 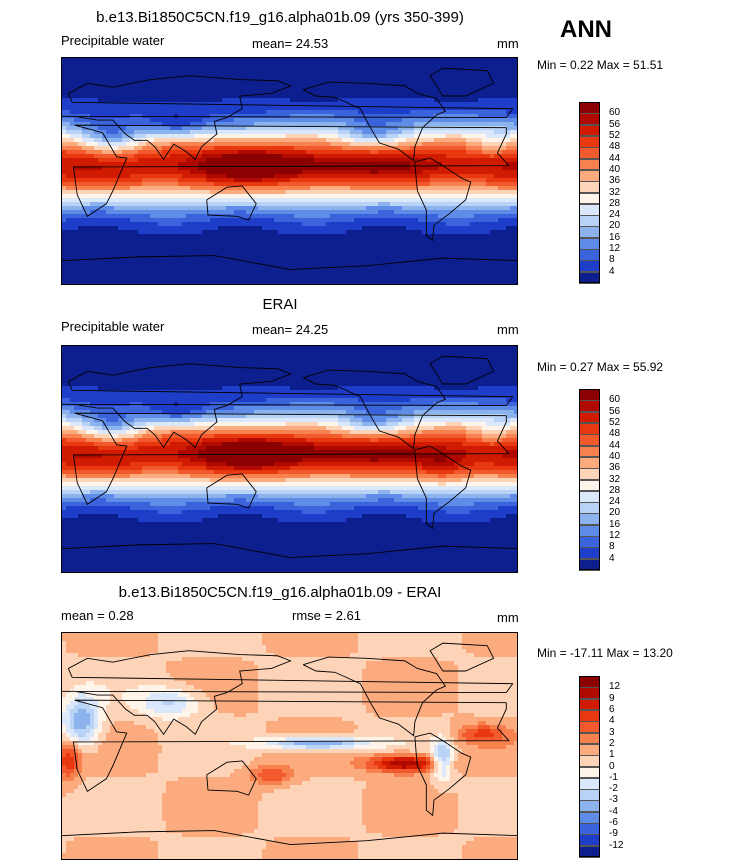 I want to click on colorbar-tick-label: 3, so click(x=612, y=732).